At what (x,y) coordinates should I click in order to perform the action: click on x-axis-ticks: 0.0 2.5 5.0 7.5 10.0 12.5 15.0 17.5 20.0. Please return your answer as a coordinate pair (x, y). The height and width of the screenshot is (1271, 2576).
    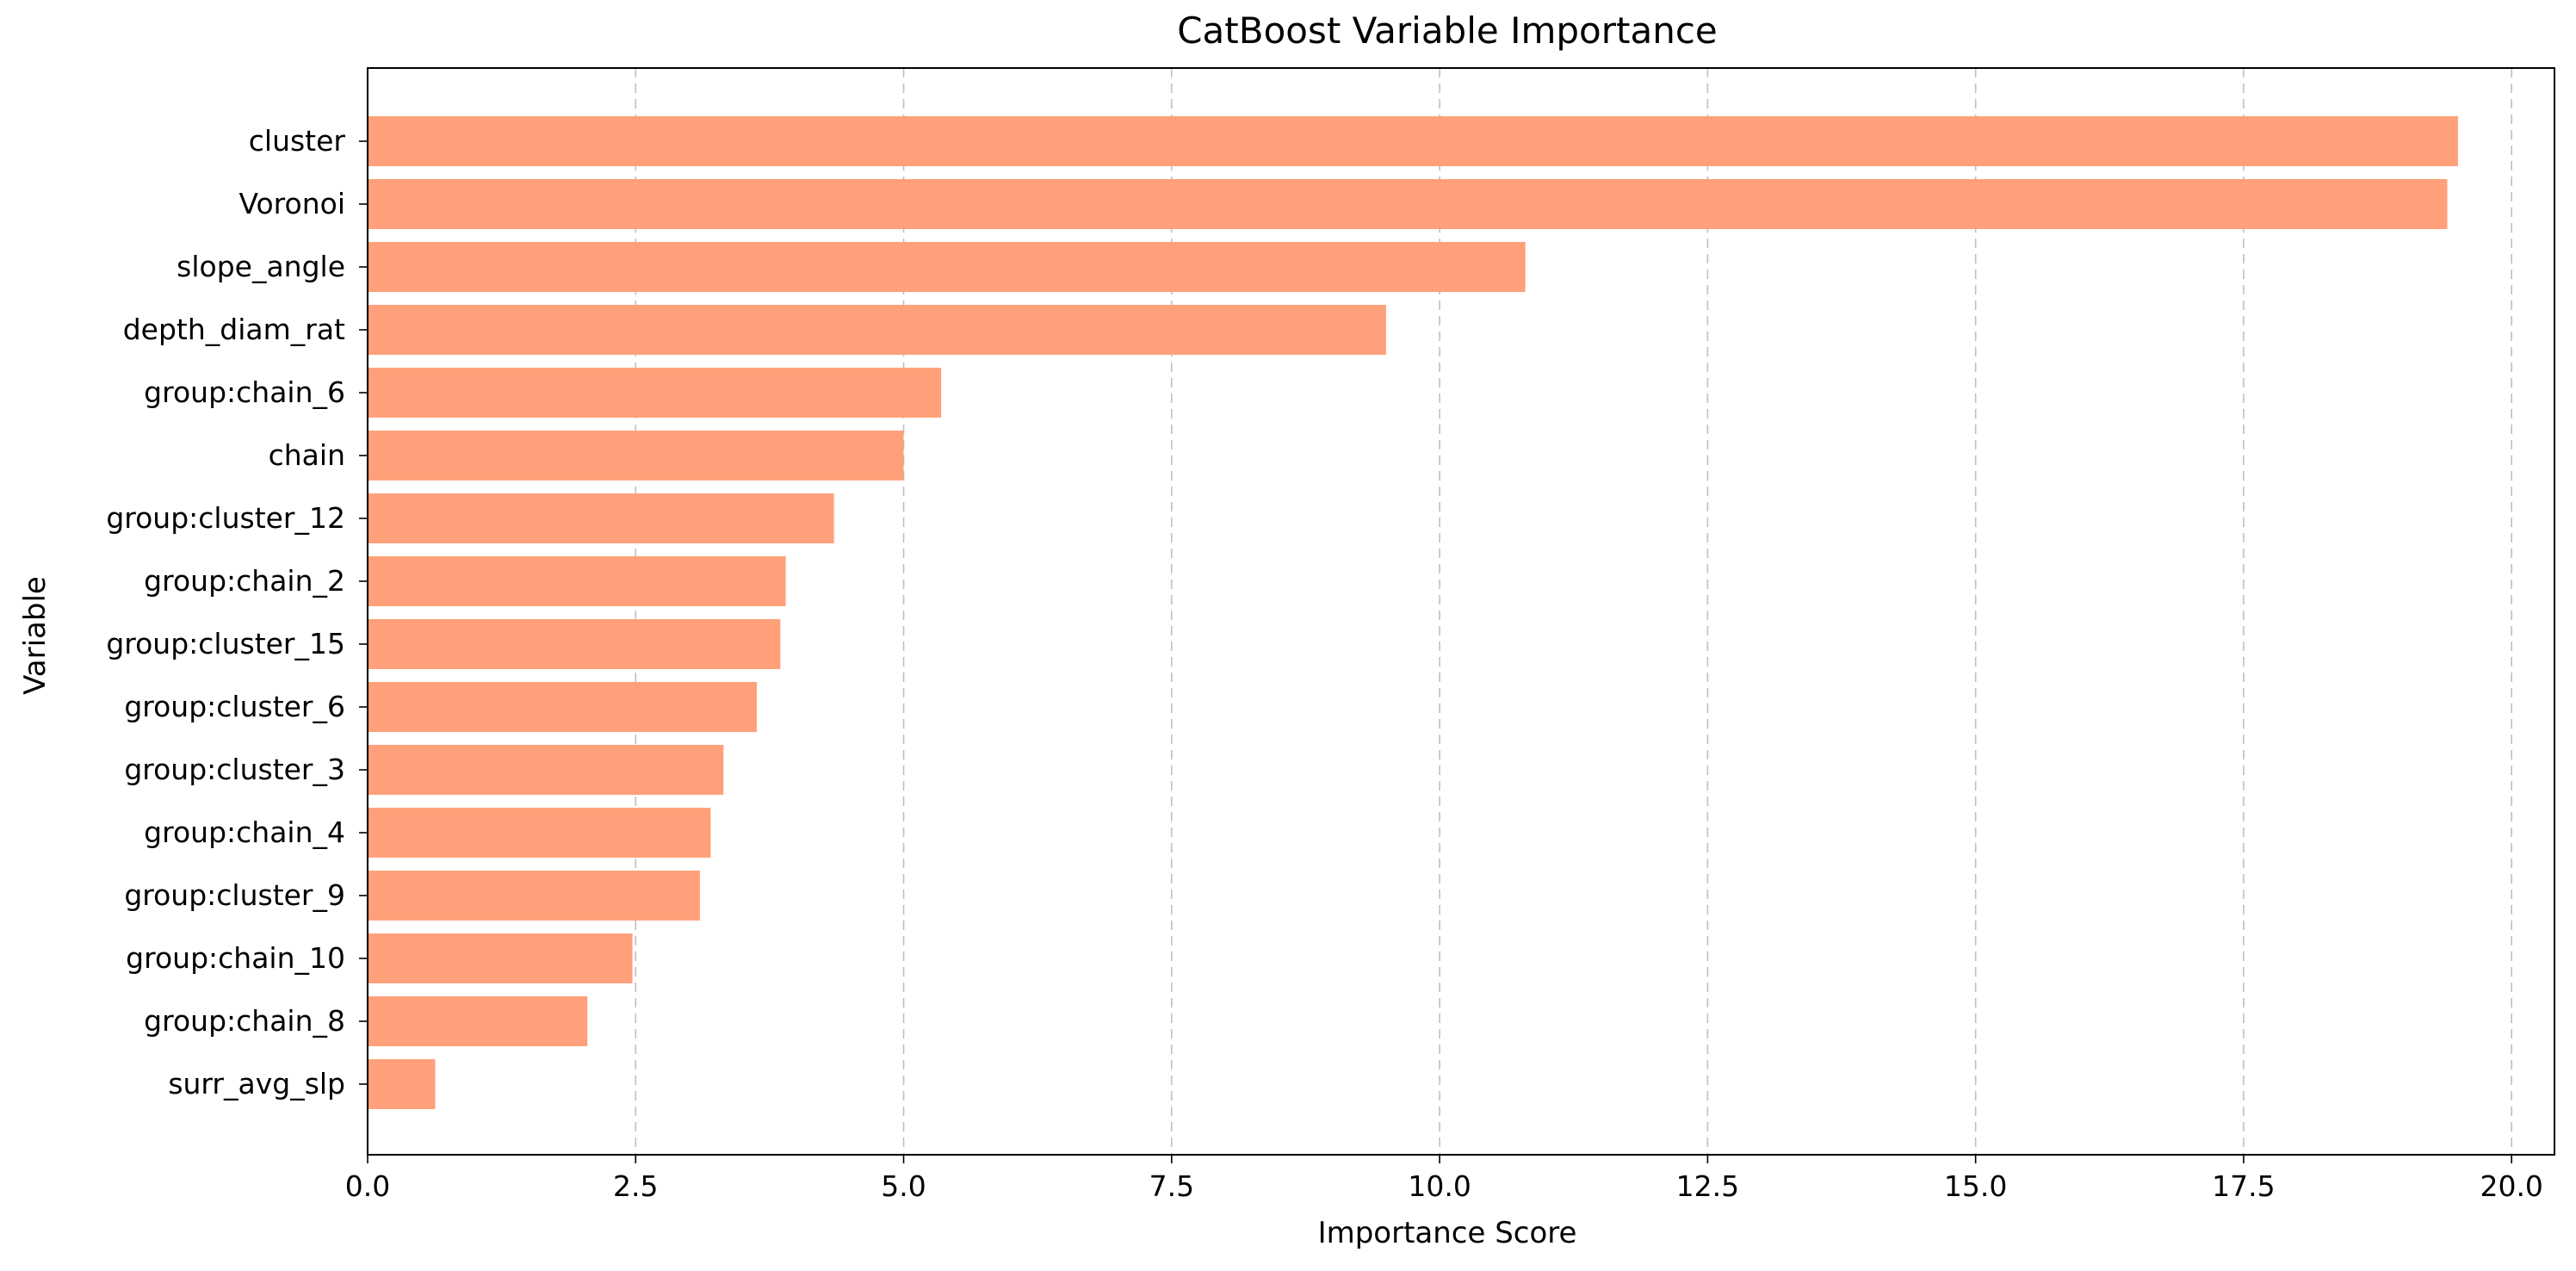
    Looking at the image, I should click on (1444, 1179).